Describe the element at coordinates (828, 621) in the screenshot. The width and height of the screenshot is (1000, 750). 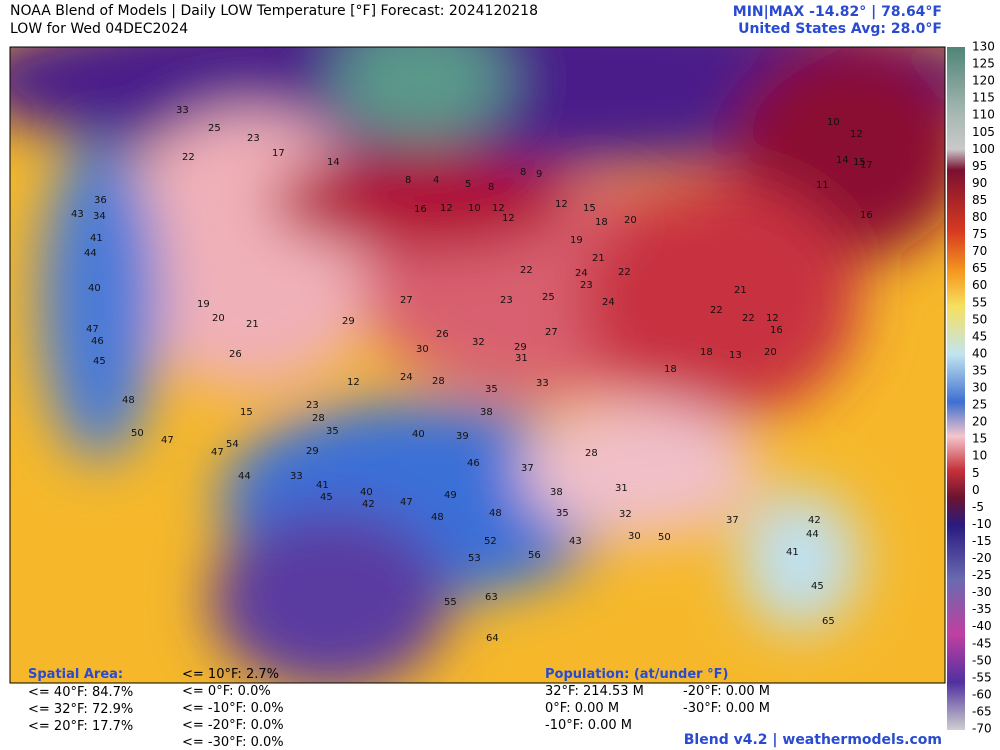
I see `station-value: 65` at that location.